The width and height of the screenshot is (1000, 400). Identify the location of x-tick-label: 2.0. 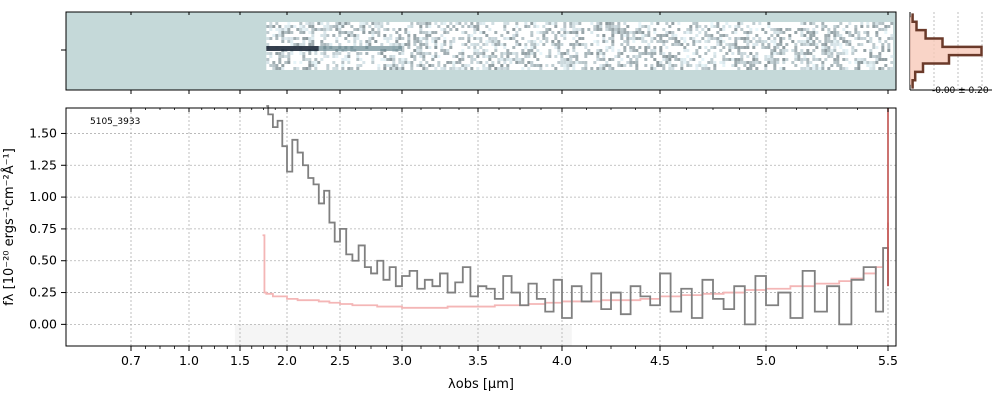
(287, 360).